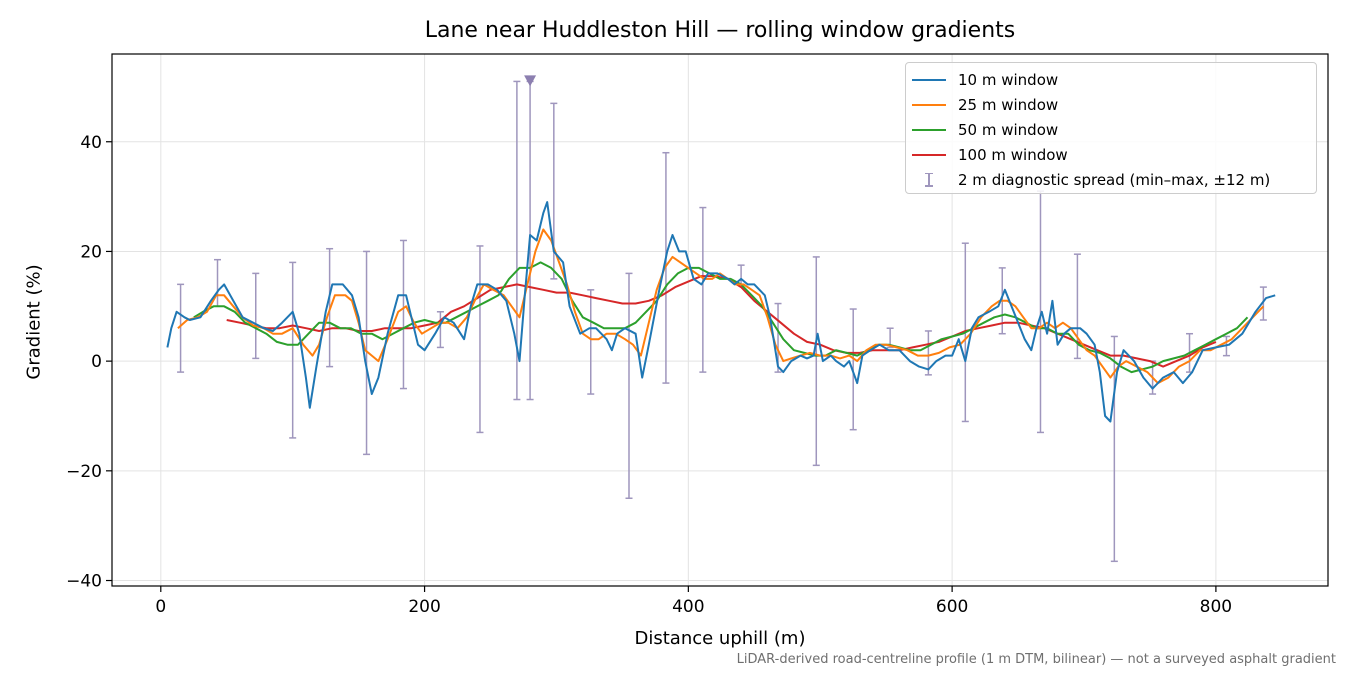 Image resolution: width=1350 pixels, height=675 pixels. Describe the element at coordinates (91, 143) in the screenshot. I see `y-tick-label-4: 40` at that location.